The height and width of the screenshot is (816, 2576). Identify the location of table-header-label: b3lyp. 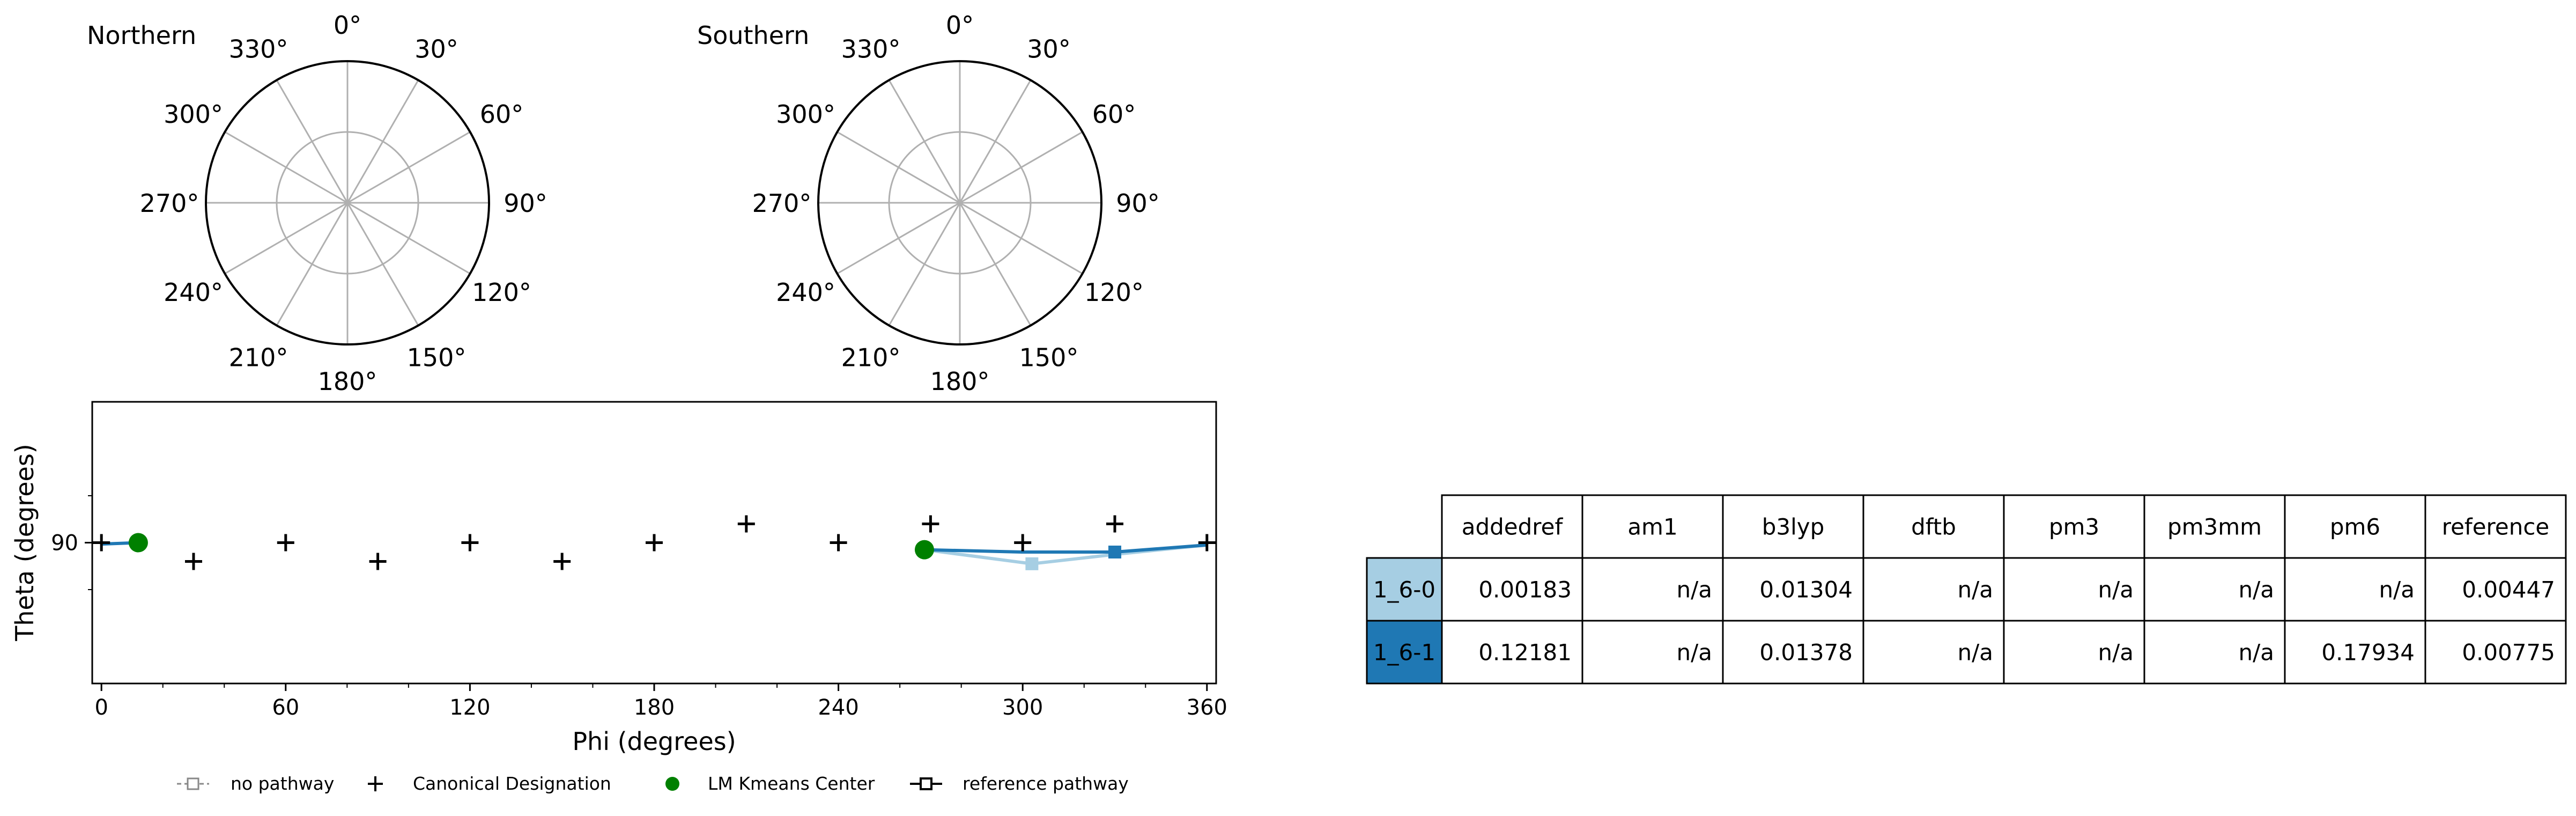
(1793, 527).